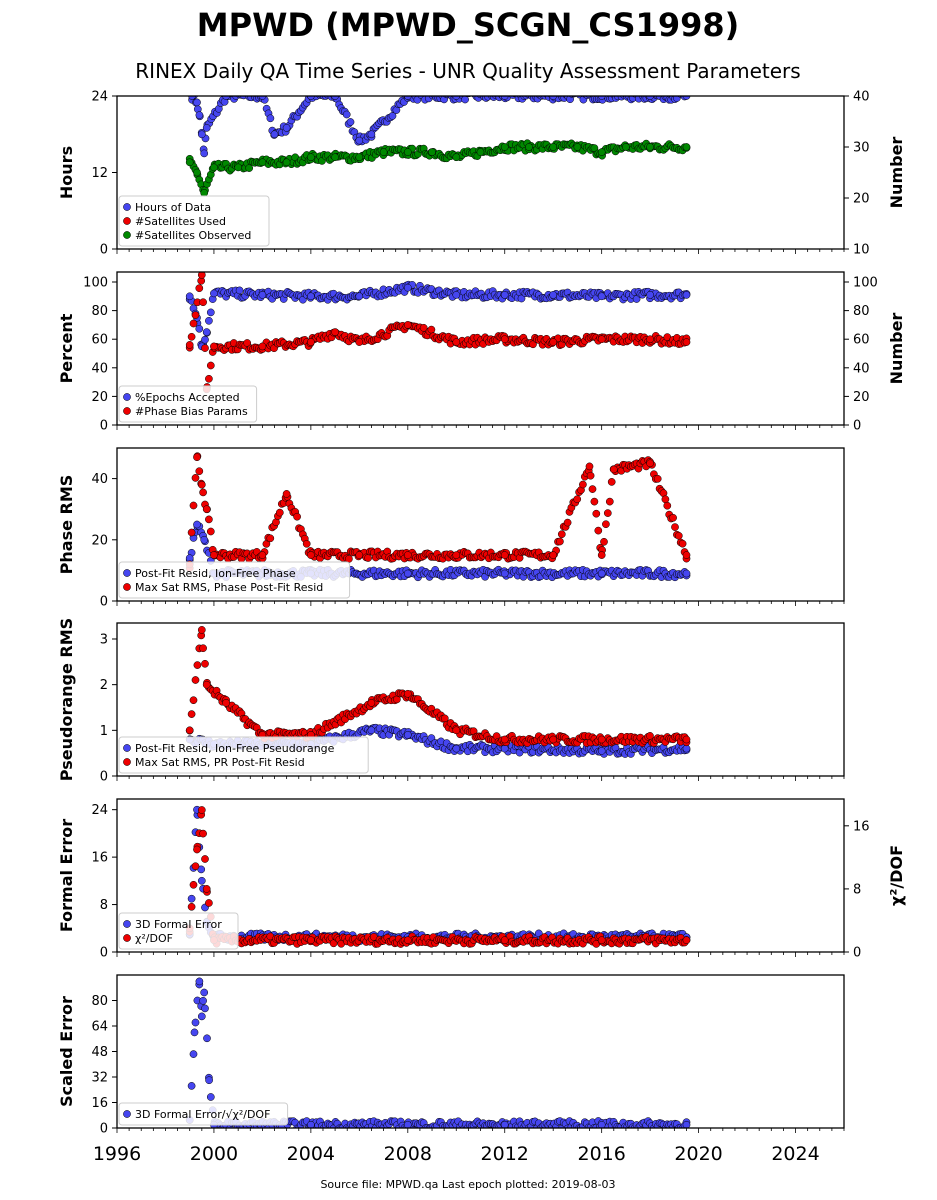  Describe the element at coordinates (66, 172) in the screenshot. I see `y-axis-label: Hours` at that location.